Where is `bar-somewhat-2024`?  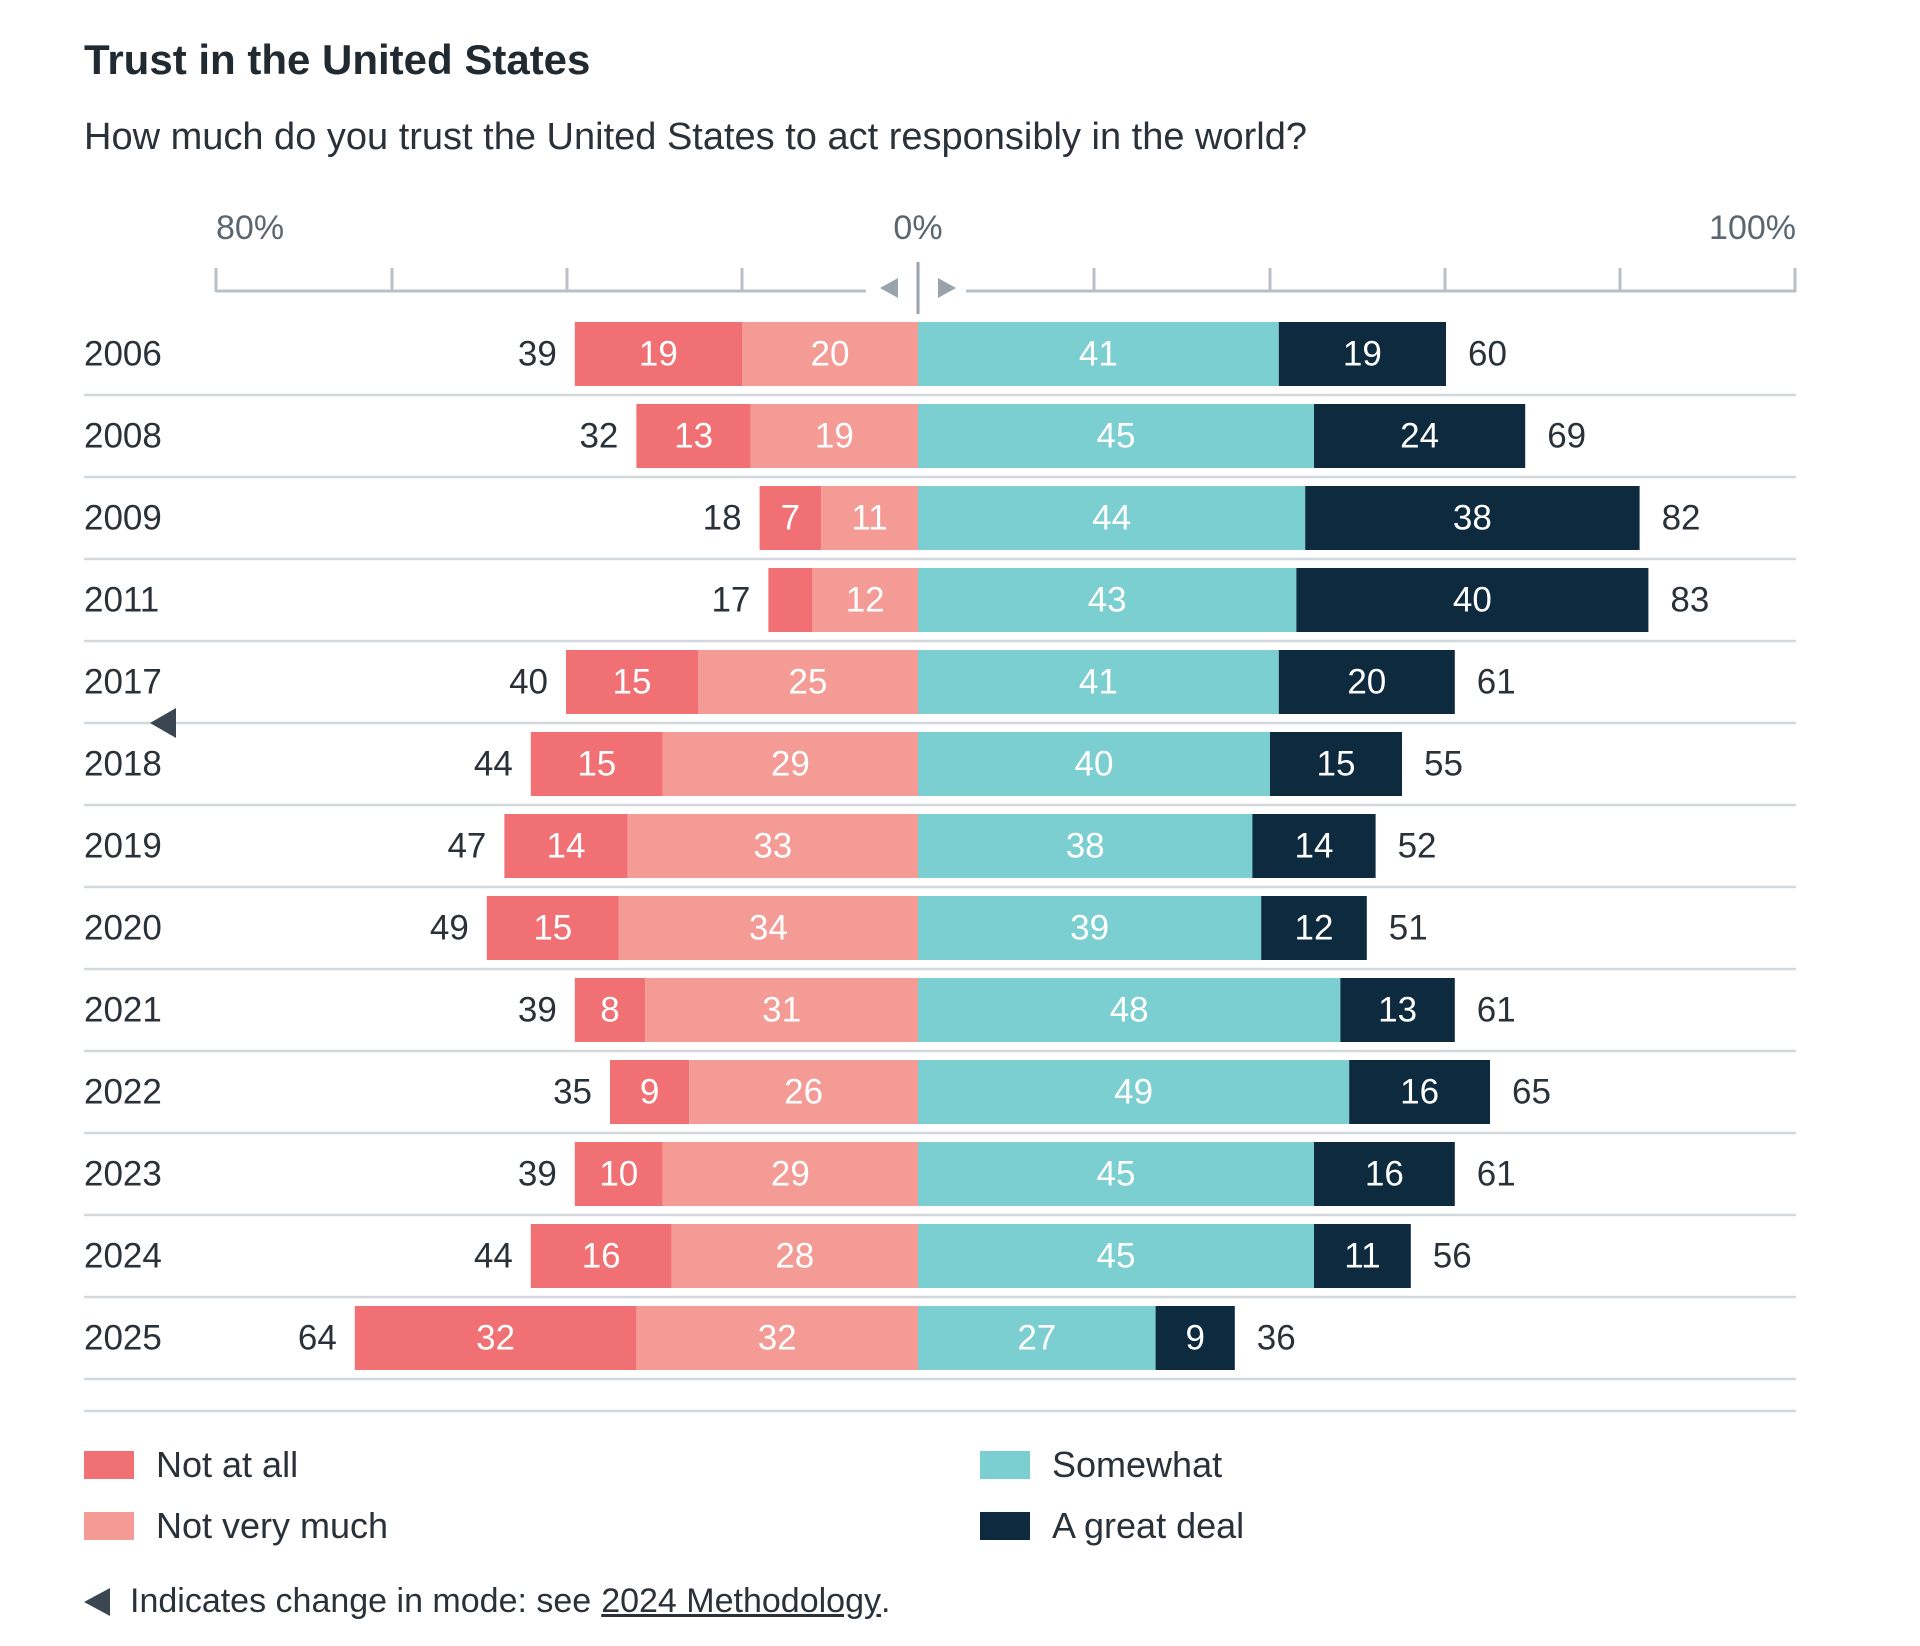
bar-somewhat-2024 is located at coordinates (1116, 1256).